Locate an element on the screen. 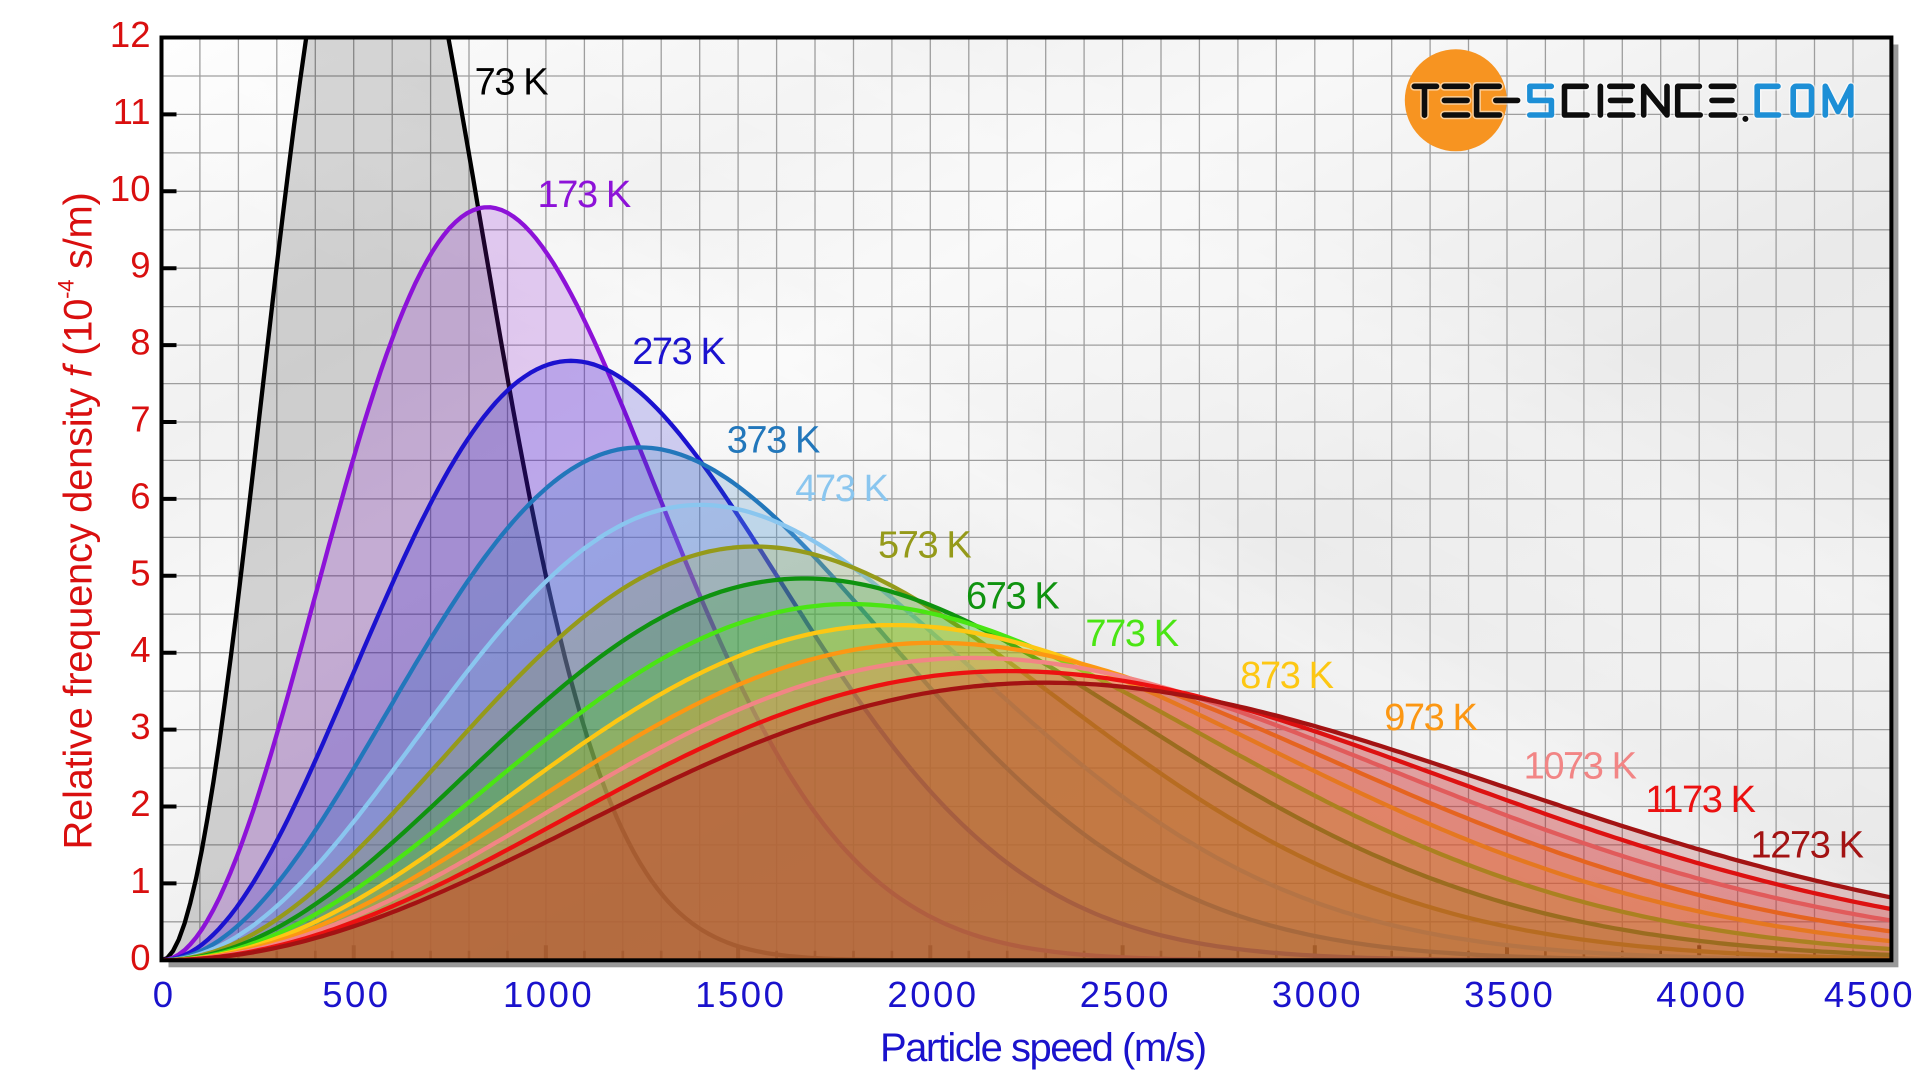  svg-text: 2000 is located at coordinates (932, 994).